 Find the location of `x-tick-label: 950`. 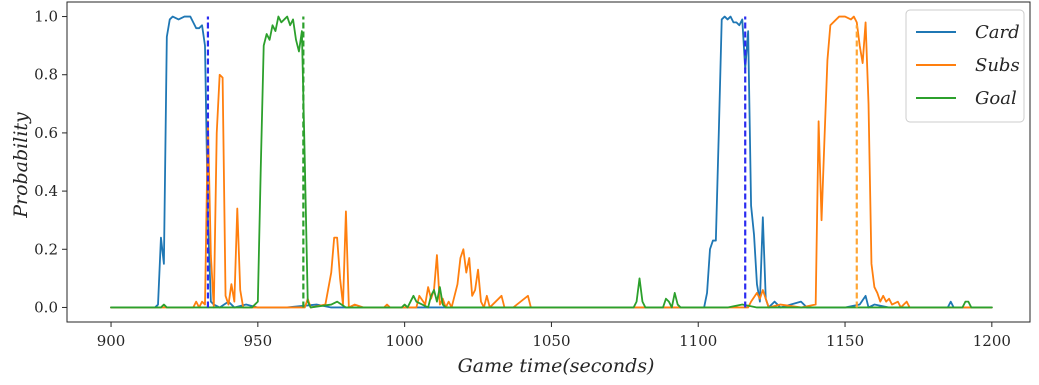

x-tick-label: 950 is located at coordinates (258, 341).